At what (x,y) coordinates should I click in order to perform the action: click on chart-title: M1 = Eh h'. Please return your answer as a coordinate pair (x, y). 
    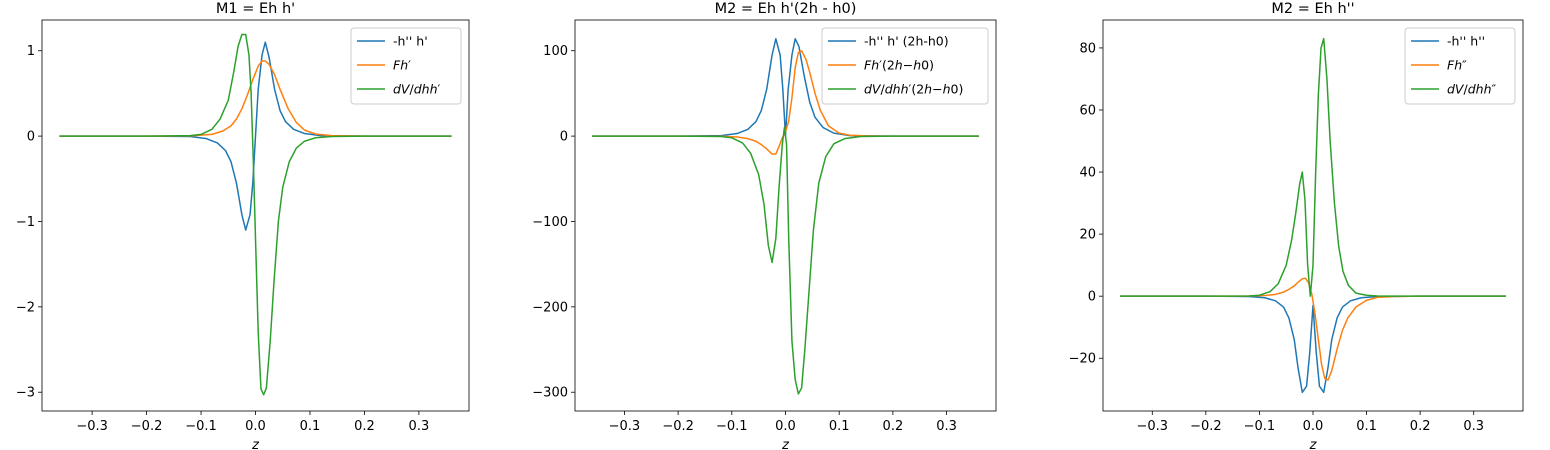
    Looking at the image, I should click on (255, 9).